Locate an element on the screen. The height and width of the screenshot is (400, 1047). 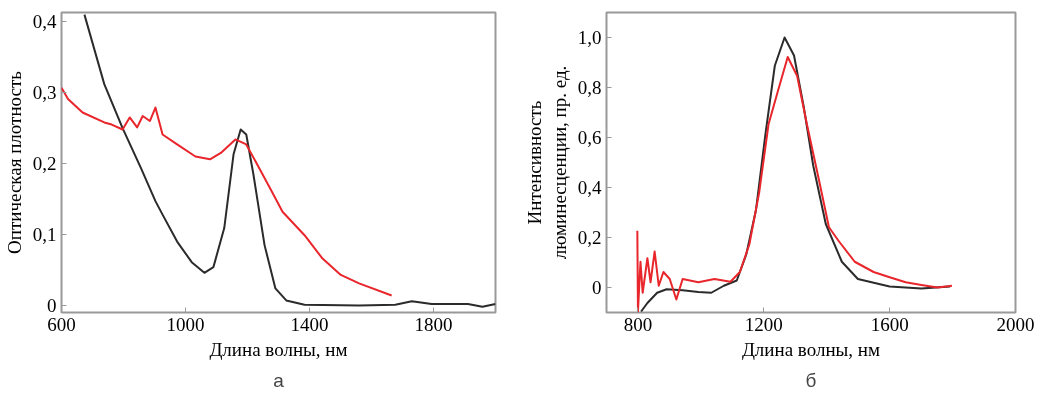
y-tick-label: 1,0 is located at coordinates (589, 37).